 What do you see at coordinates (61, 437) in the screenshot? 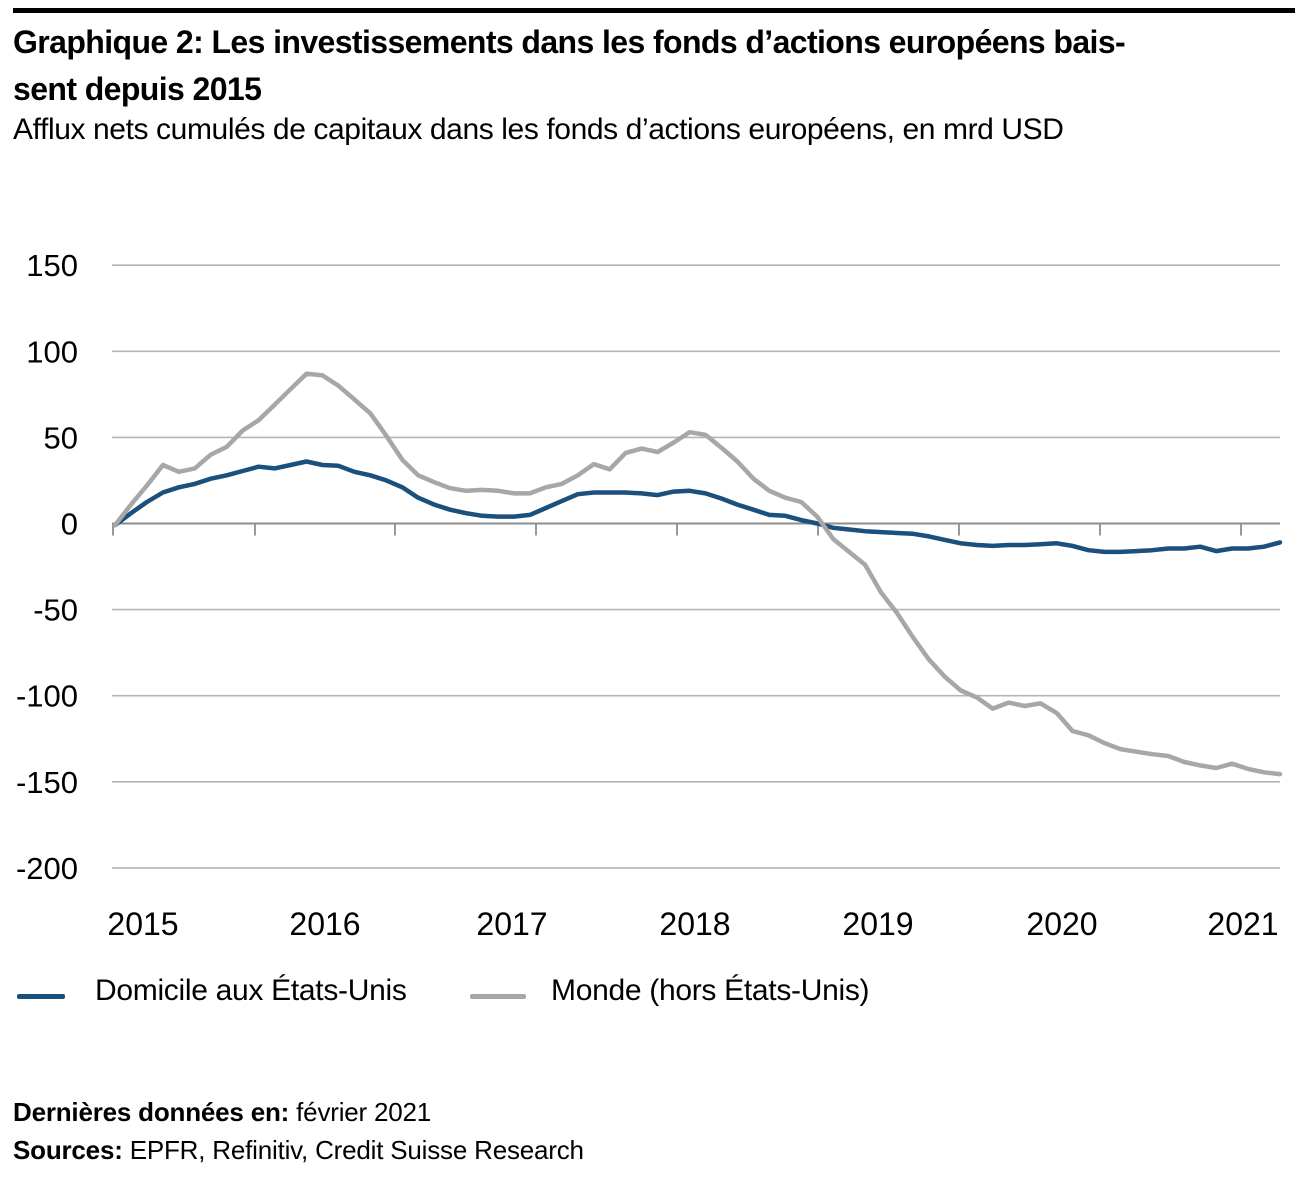
I see `y-axis-label: 50` at bounding box center [61, 437].